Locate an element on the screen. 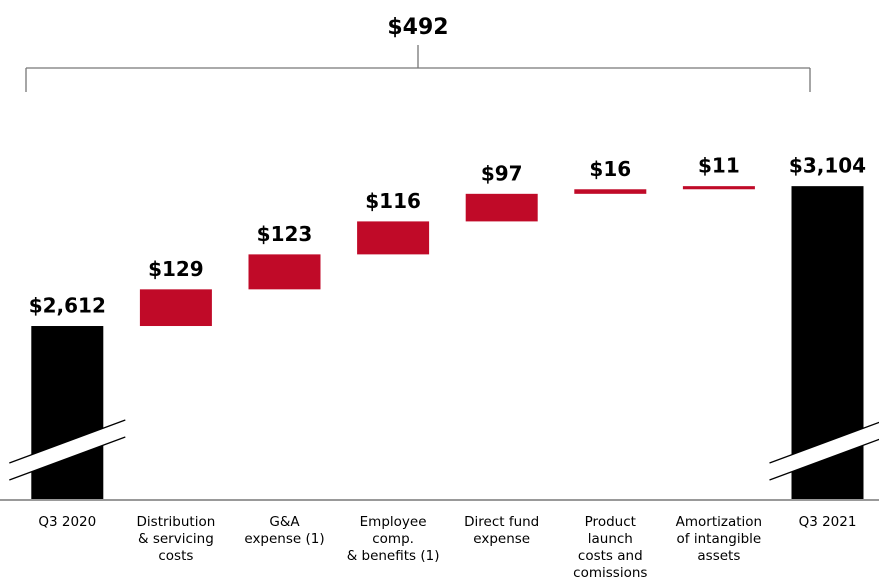 The image size is (879, 586). x-tick-label: costs is located at coordinates (175, 556).